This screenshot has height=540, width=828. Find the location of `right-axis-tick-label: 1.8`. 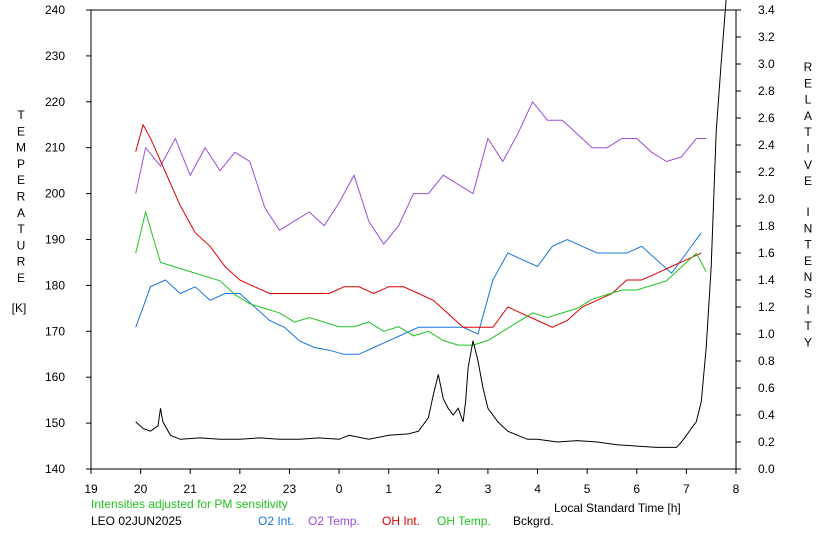

right-axis-tick-label: 1.8 is located at coordinates (766, 226).